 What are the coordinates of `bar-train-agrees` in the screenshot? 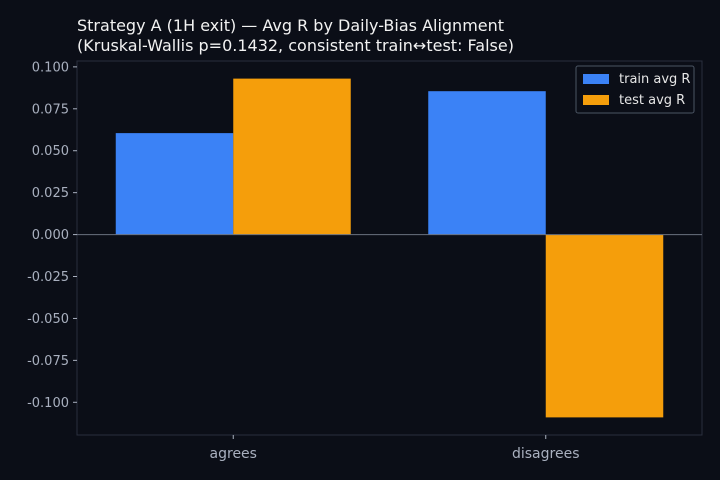 It's located at (174, 184).